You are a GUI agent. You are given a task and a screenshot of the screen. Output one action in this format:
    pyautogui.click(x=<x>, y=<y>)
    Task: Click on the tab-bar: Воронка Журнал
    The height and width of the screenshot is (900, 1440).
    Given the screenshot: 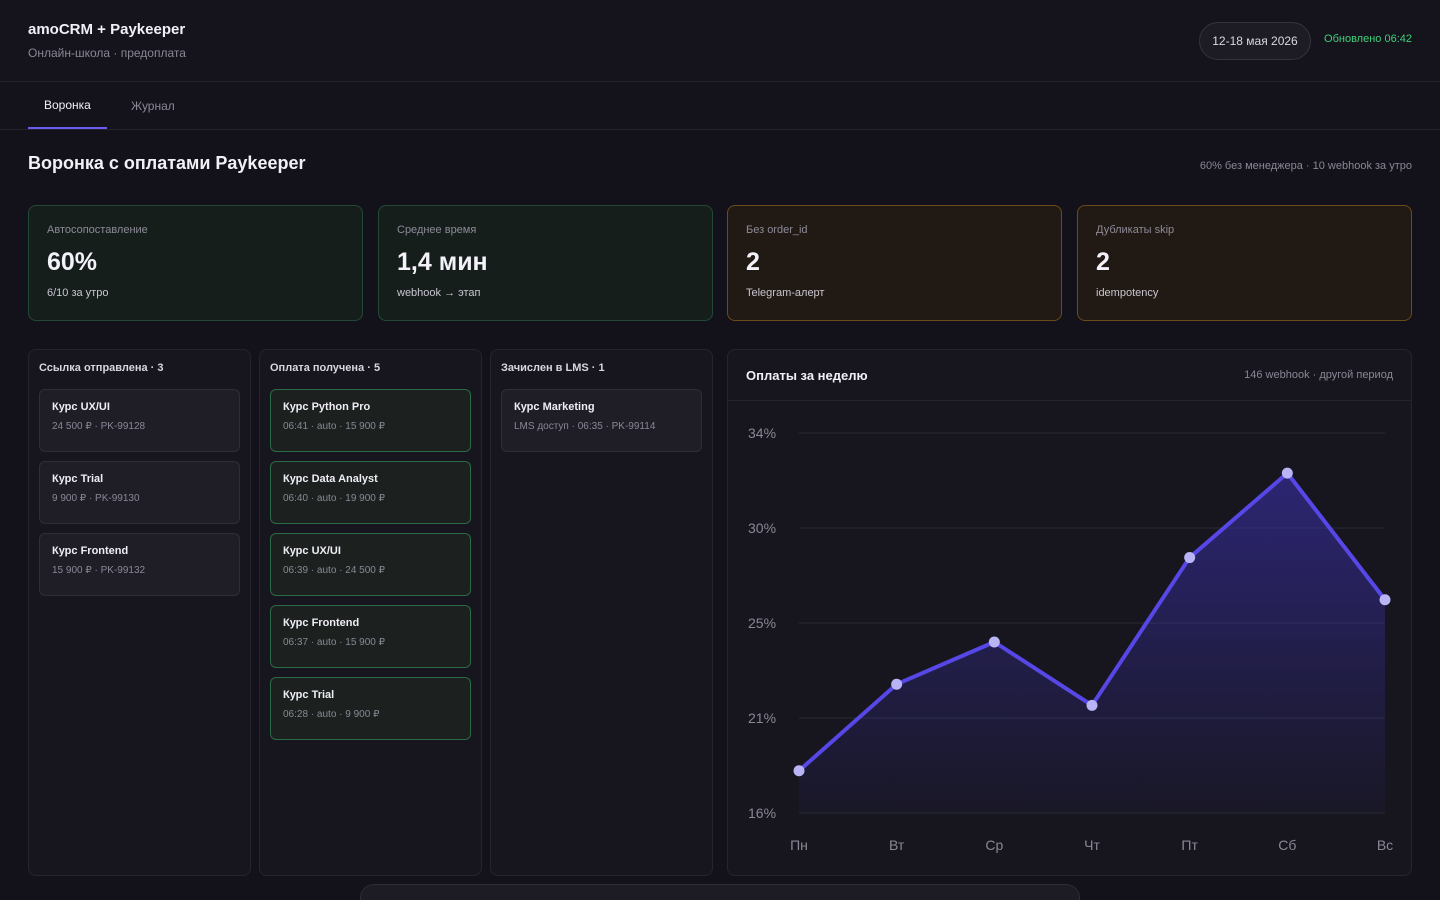 What is the action you would take?
    pyautogui.click(x=720, y=106)
    